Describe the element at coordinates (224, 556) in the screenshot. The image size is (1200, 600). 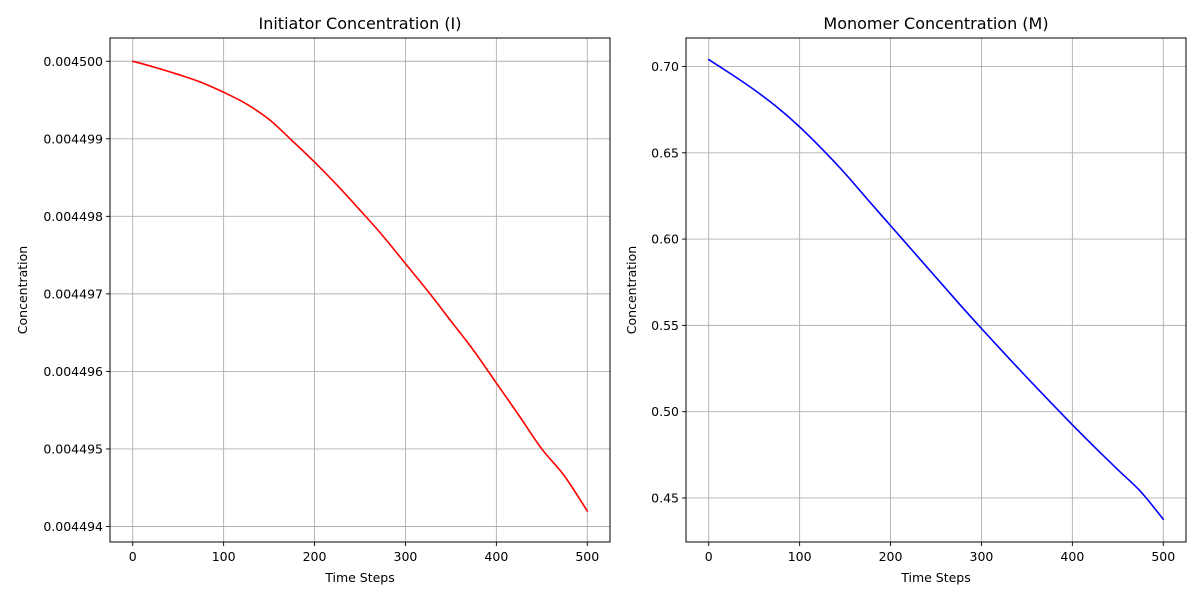
I see `initiator-x-tick-label: 100` at that location.